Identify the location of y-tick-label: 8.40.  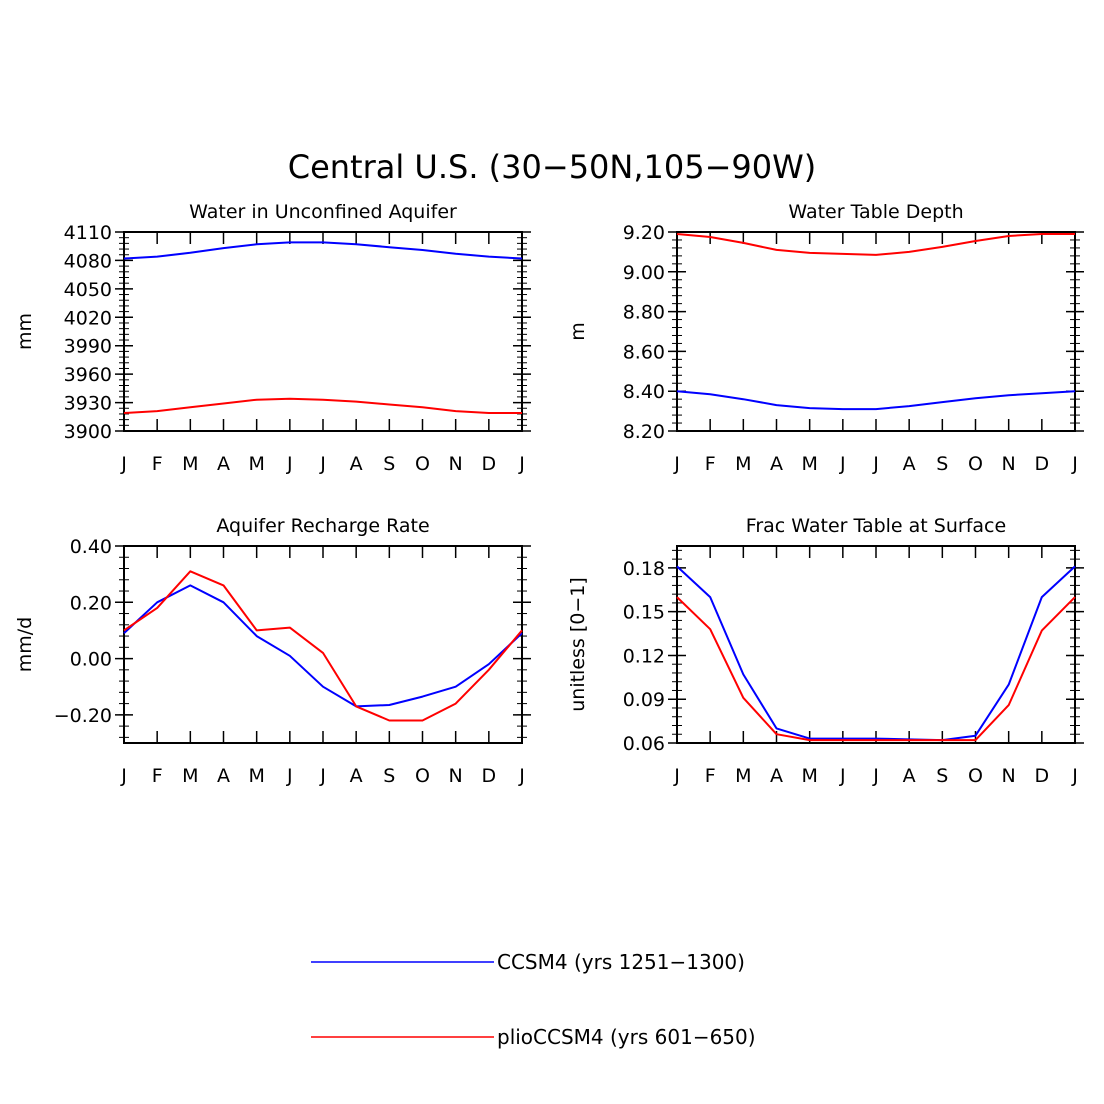
(644, 392).